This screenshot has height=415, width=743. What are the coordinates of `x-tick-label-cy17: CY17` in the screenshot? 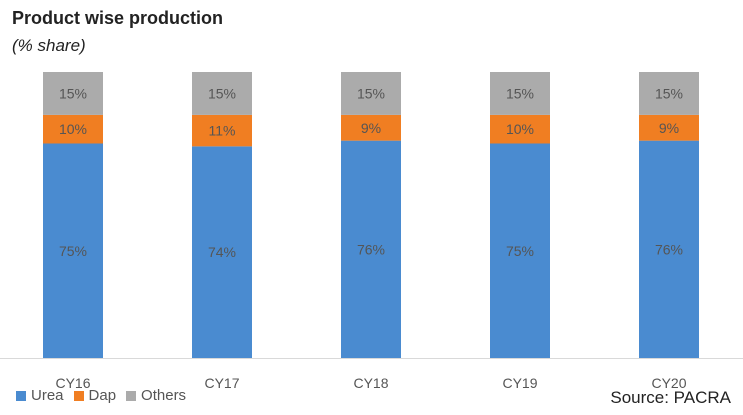 It's located at (221, 383).